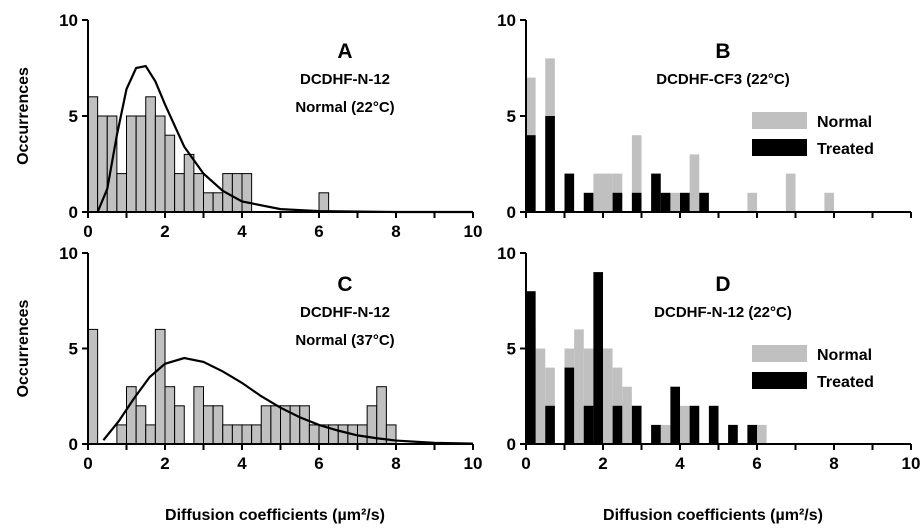 The image size is (922, 531). I want to click on y-axis-label-c: Occurrences, so click(23, 348).